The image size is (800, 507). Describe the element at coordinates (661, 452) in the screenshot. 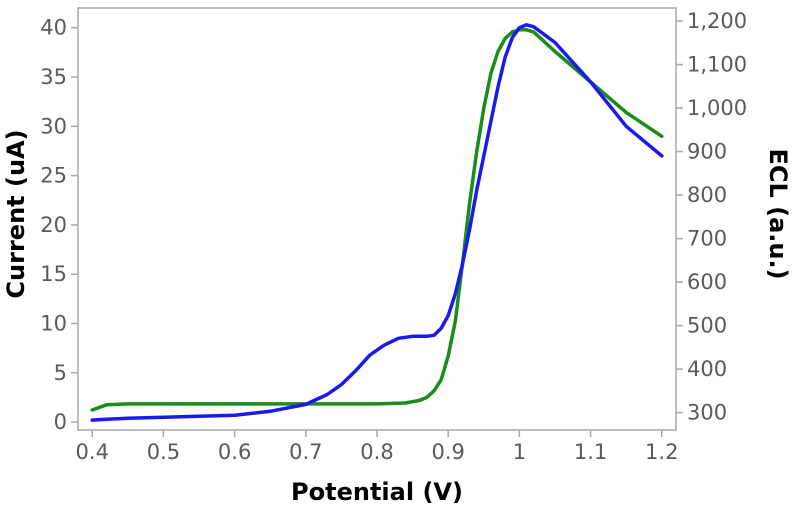

I see `x-tick-label: 1.2` at that location.